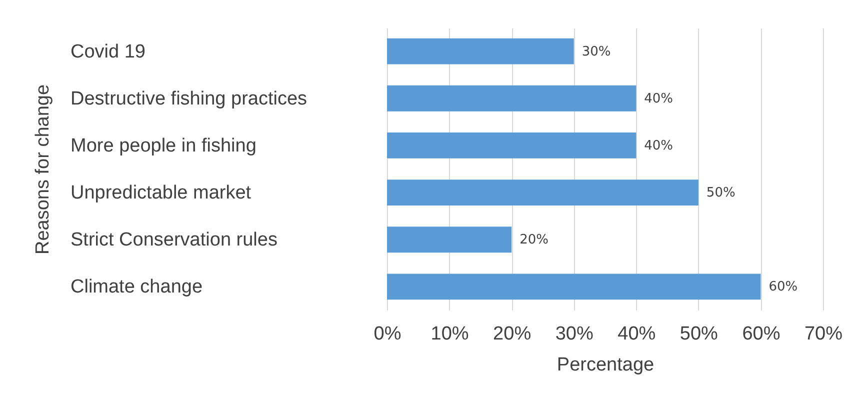  What do you see at coordinates (43, 169) in the screenshot?
I see `y-axis-title: Reasons for change` at bounding box center [43, 169].